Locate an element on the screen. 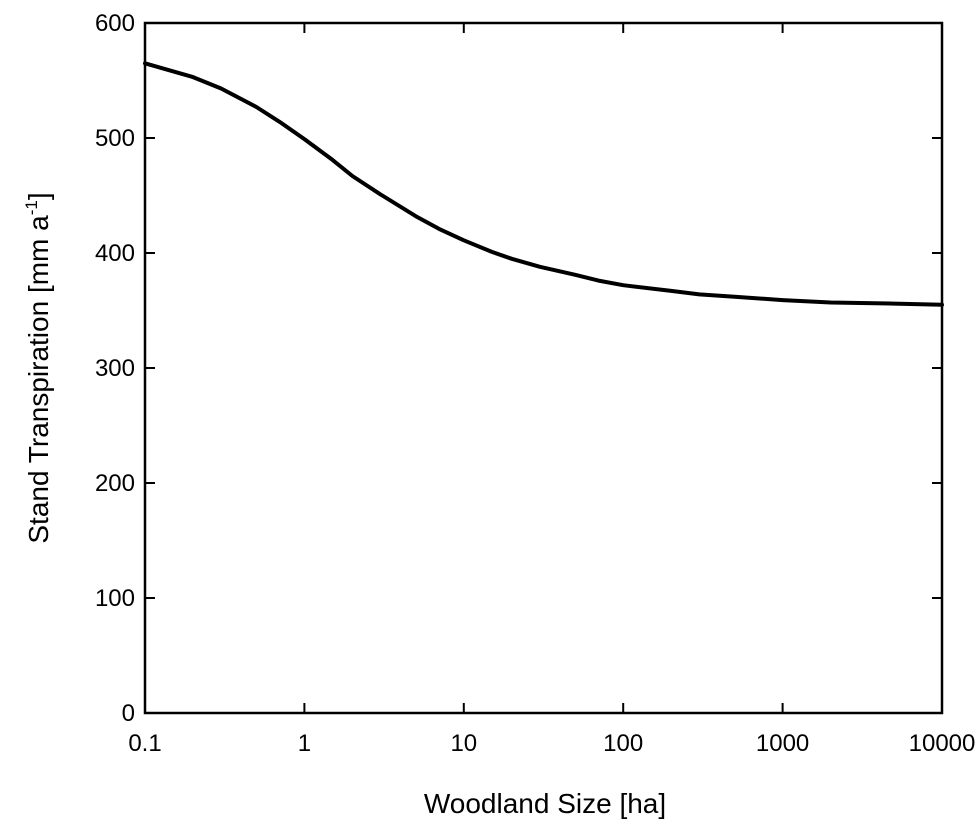  y-tick-label: 500 is located at coordinates (115, 138).